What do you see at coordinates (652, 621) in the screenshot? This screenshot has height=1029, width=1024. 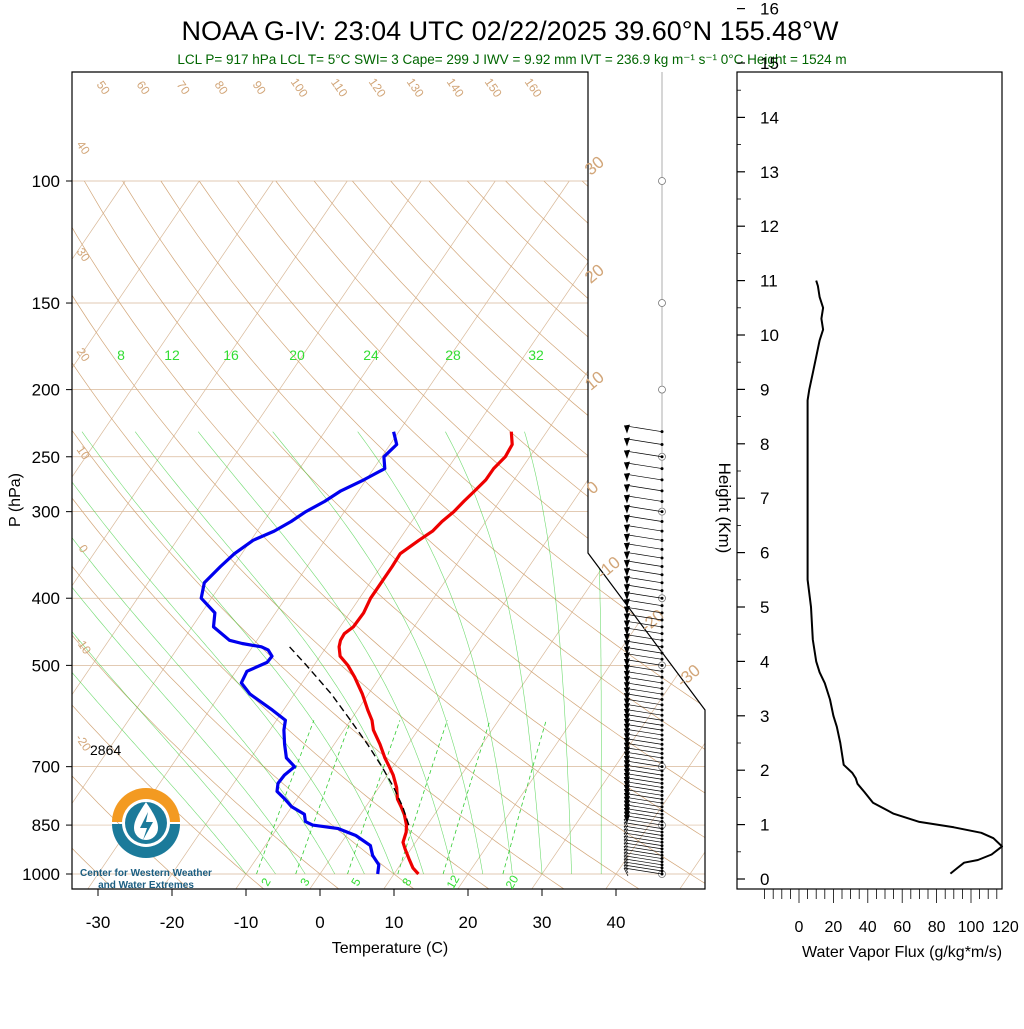 I see `isotherm-label: -20` at bounding box center [652, 621].